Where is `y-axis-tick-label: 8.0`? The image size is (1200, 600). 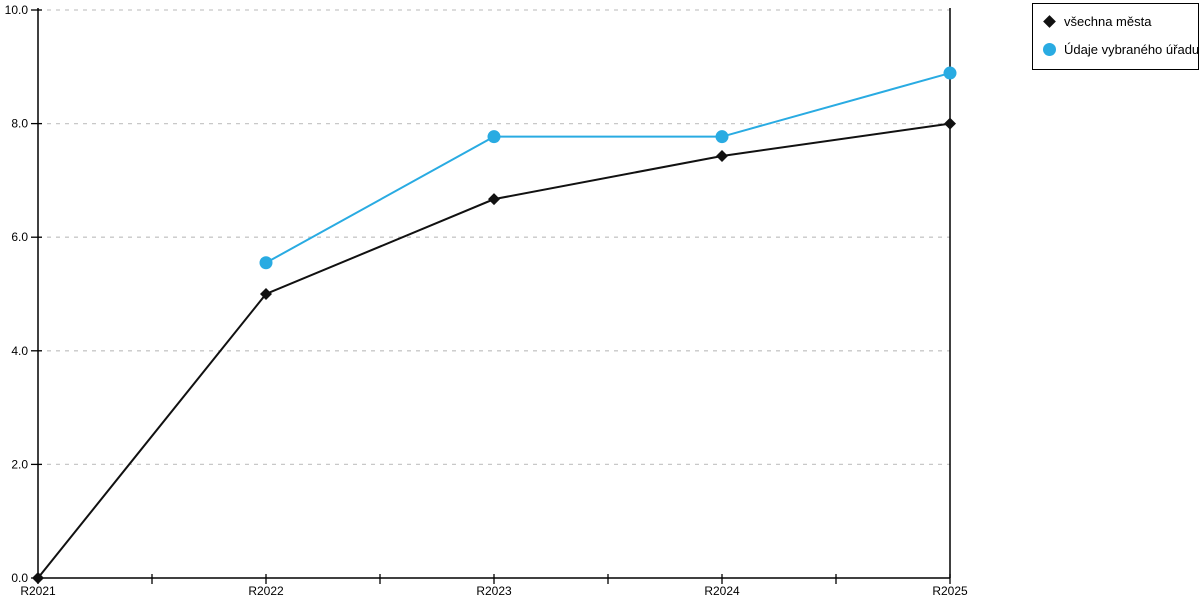 y-axis-tick-label: 8.0 is located at coordinates (19, 124).